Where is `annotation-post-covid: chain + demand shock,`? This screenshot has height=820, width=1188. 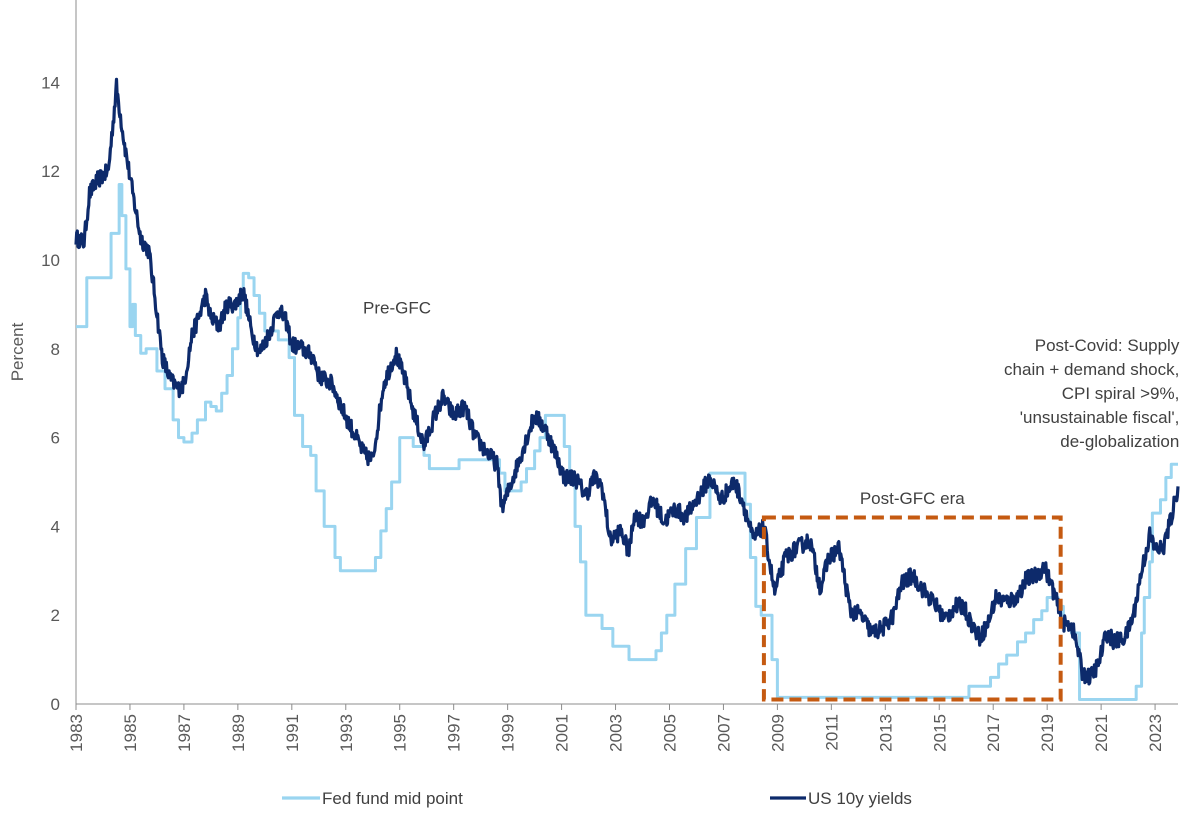 annotation-post-covid: chain + demand shock, is located at coordinates (1091, 369).